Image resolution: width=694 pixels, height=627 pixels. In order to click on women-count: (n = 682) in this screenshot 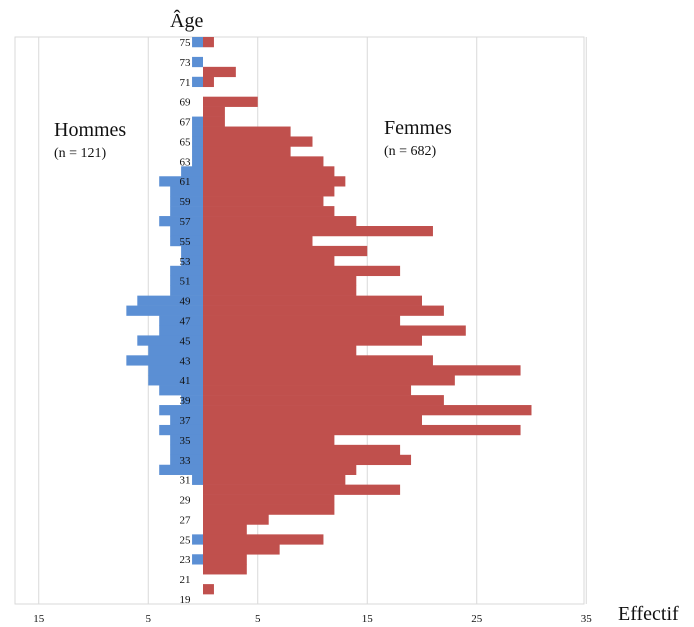, I will do `click(410, 151)`.